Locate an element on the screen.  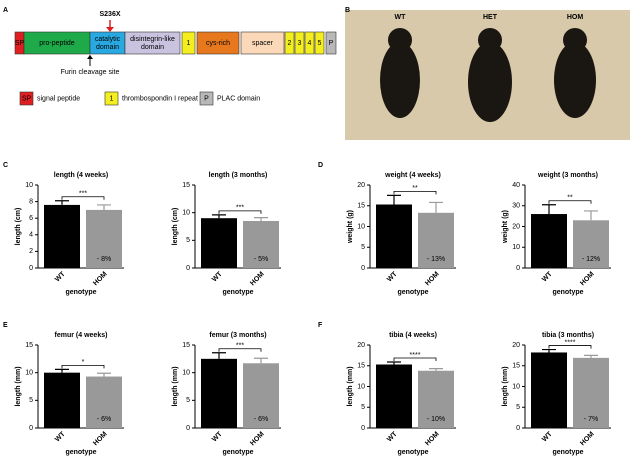
panel-label: A is located at coordinates (5, 10).